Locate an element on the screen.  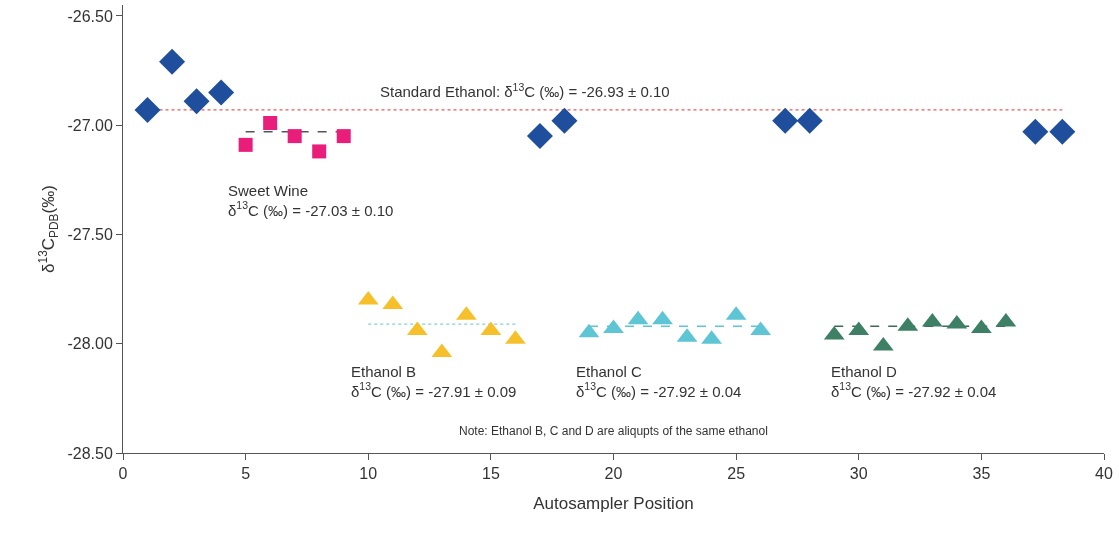
y-tick-label: -28.00 is located at coordinates (90, 344).